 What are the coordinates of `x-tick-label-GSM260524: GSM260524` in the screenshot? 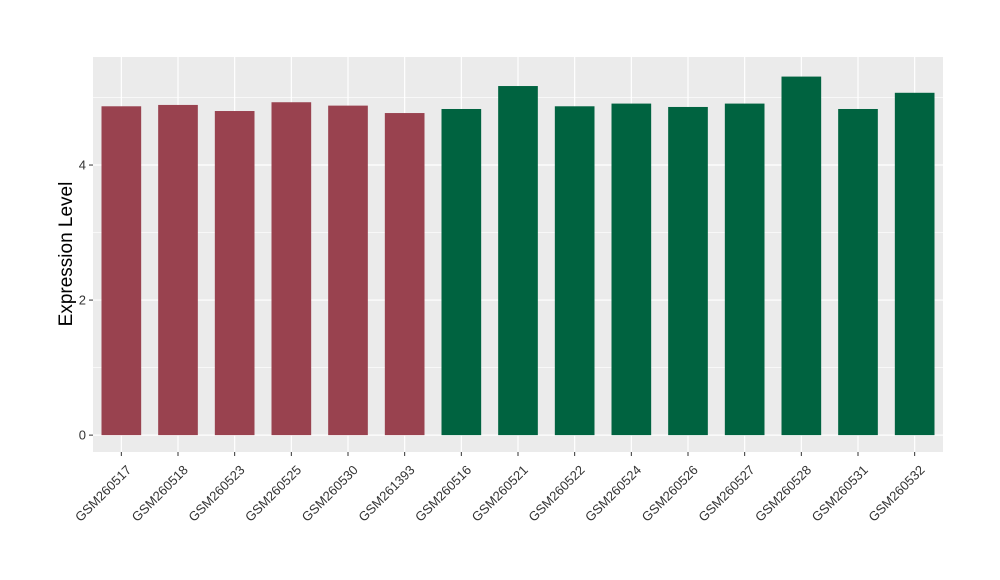 It's located at (613, 493).